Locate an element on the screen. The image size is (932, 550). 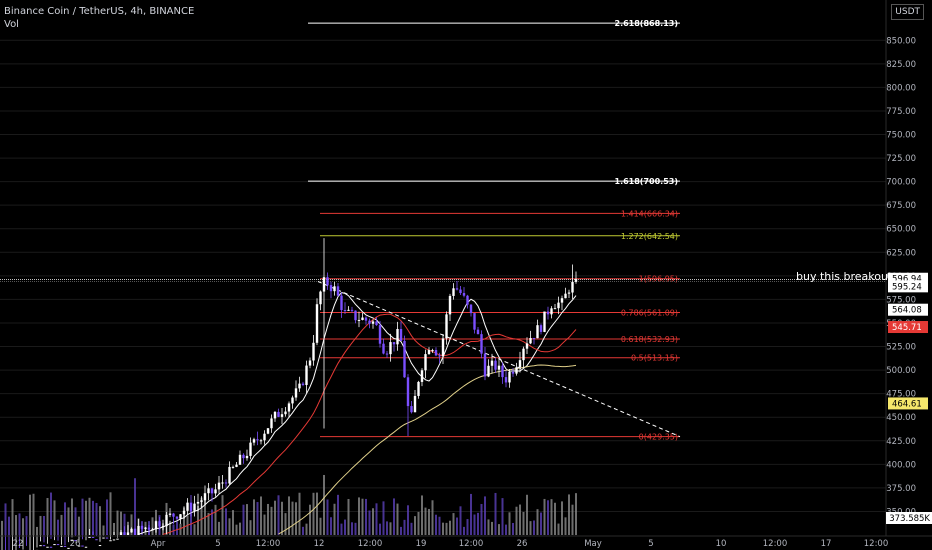
price-tick-label: 775.00 is located at coordinates (901, 112).